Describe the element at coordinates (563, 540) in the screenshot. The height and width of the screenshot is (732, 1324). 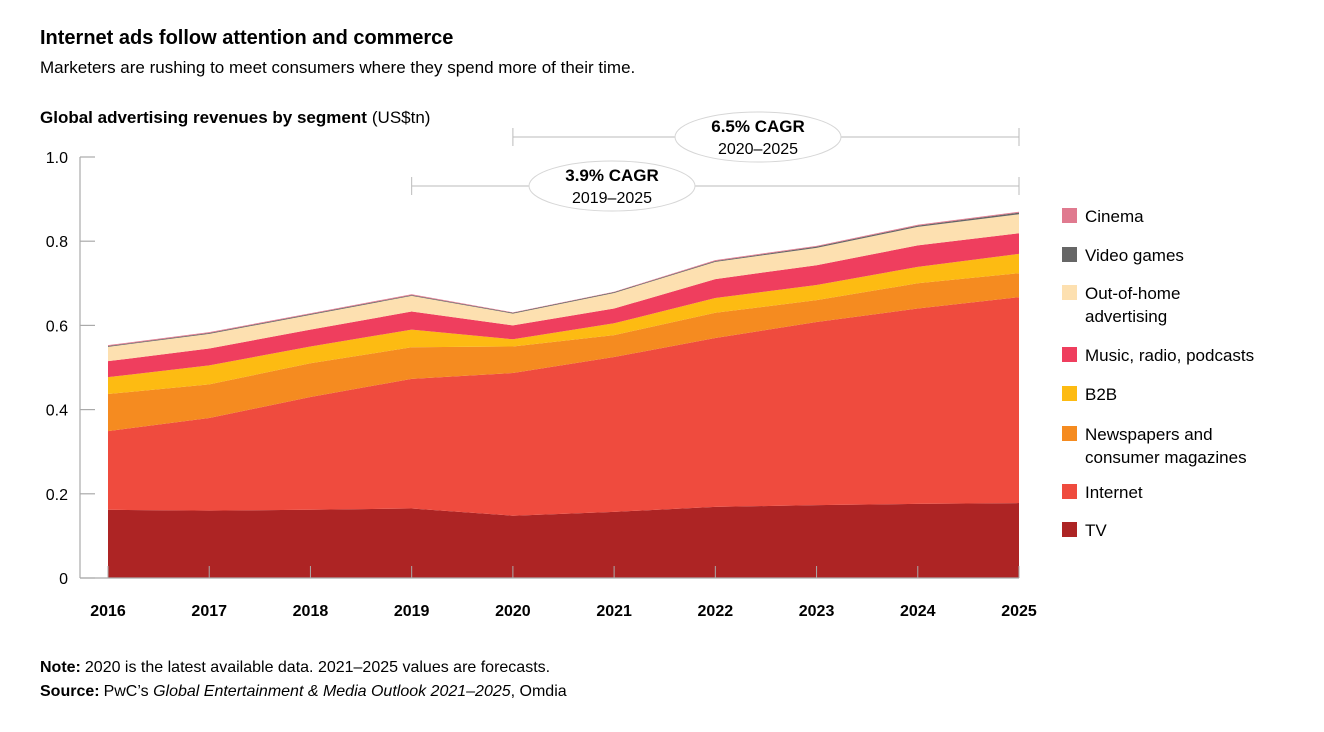
I see `area-tv` at that location.